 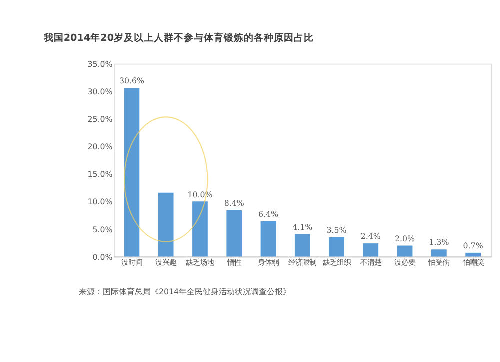 What do you see at coordinates (473, 246) in the screenshot?
I see `data-label: 0.7%` at bounding box center [473, 246].